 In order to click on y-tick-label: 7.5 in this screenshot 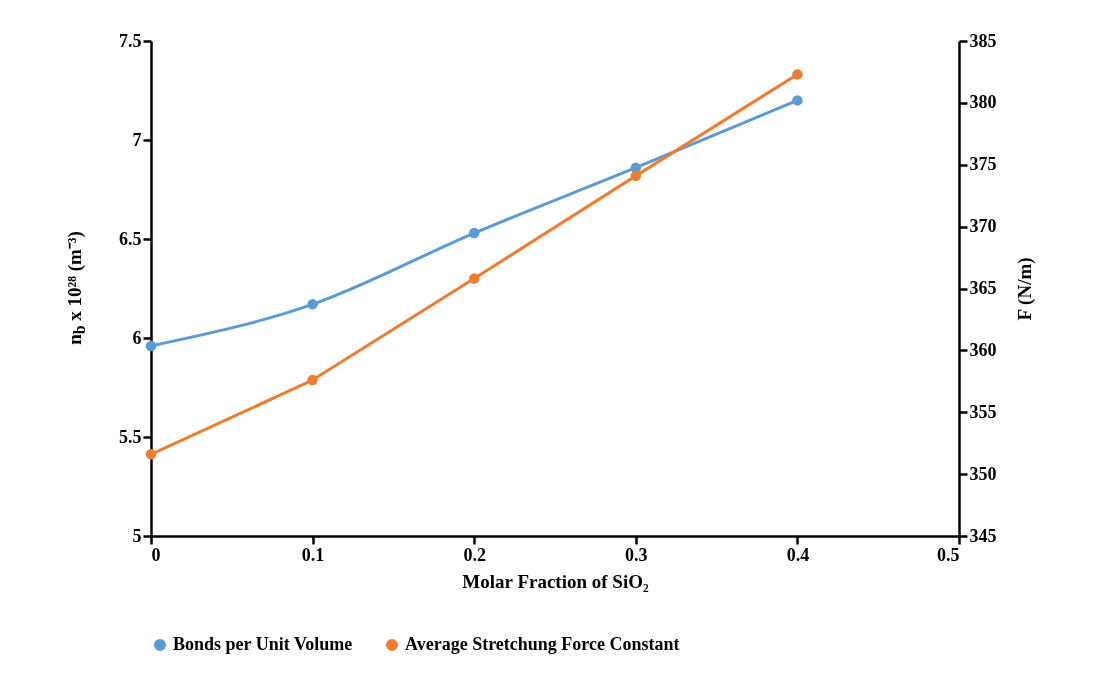, I will do `click(130, 40)`.